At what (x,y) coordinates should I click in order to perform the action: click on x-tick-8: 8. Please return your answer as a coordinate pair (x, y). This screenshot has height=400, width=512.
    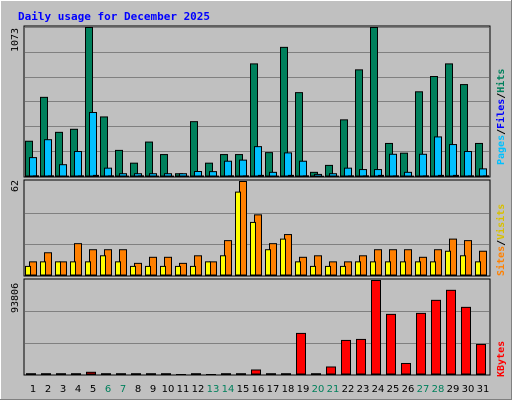
    Looking at the image, I should click on (138, 389).